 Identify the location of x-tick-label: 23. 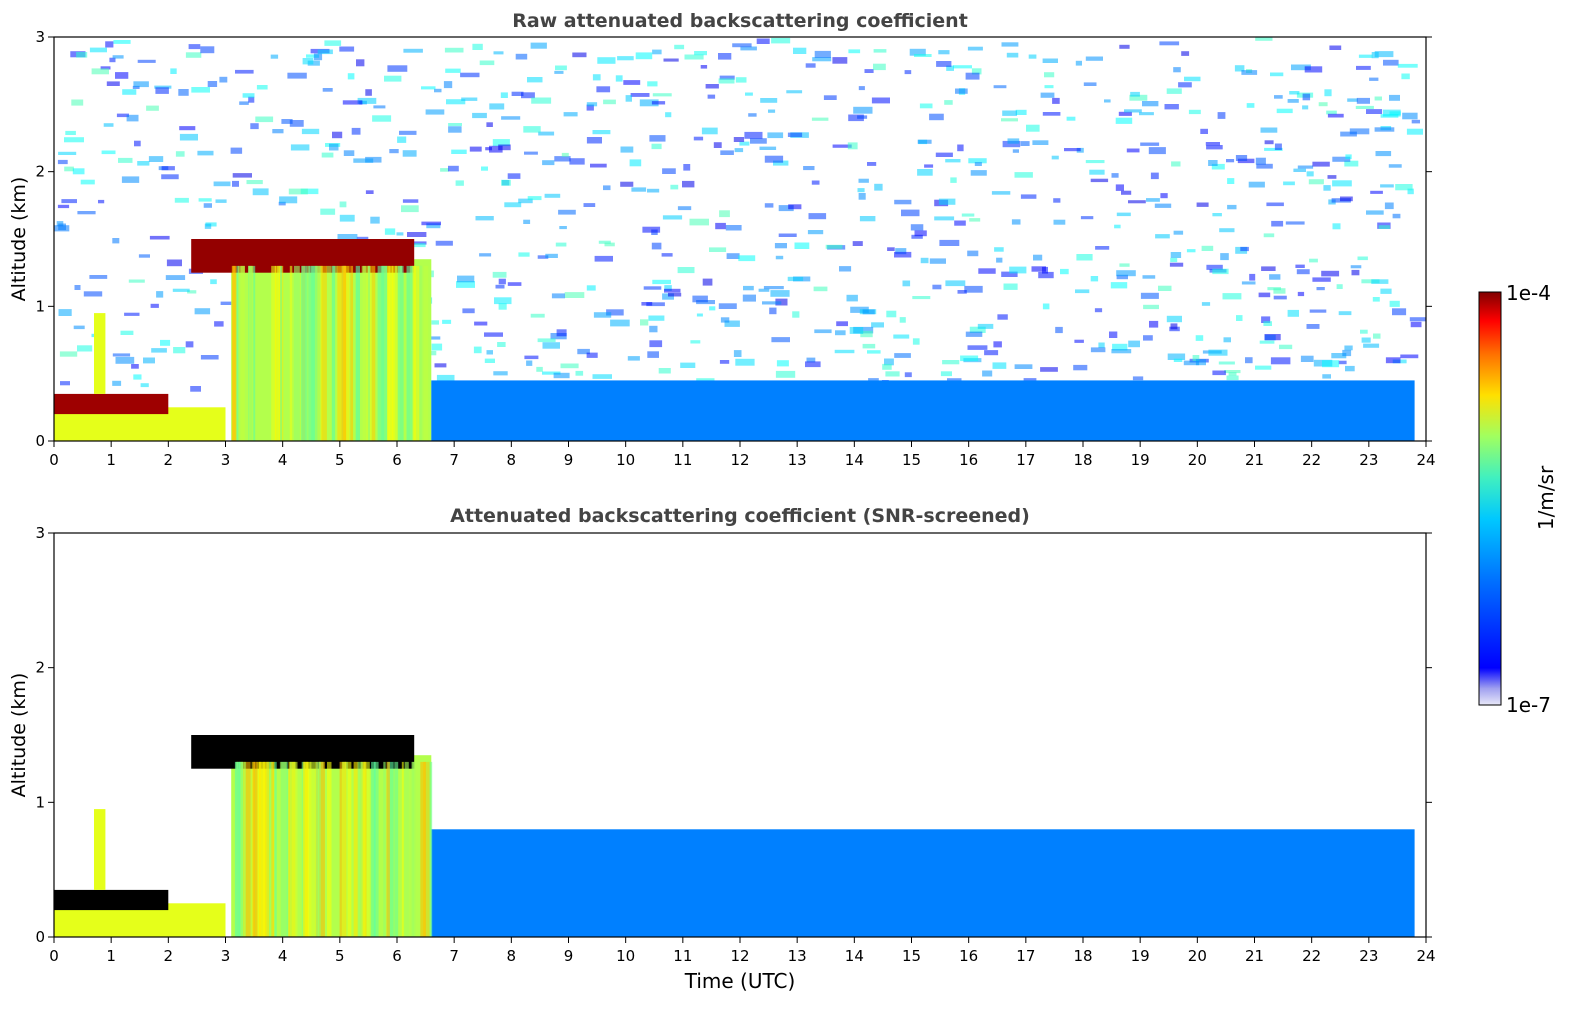
(1368, 460).